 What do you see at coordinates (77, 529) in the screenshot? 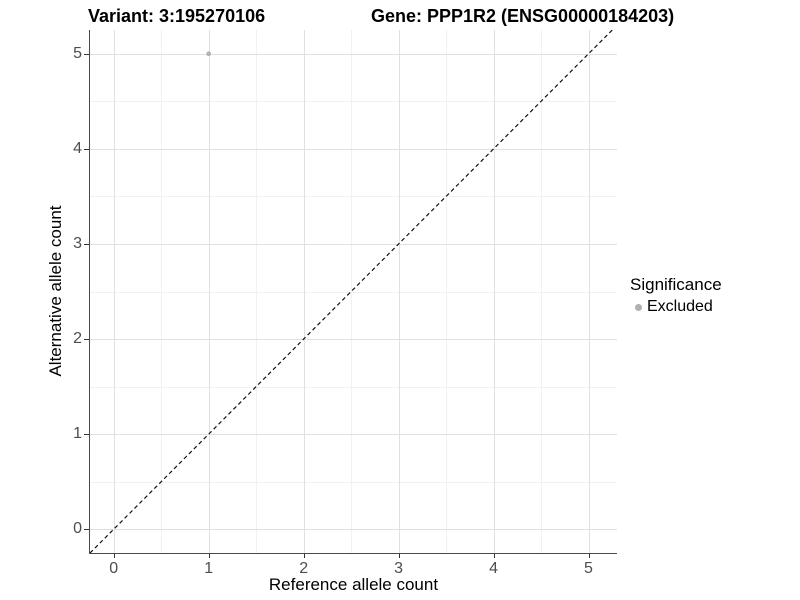
I see `y-tick-label: 0` at bounding box center [77, 529].